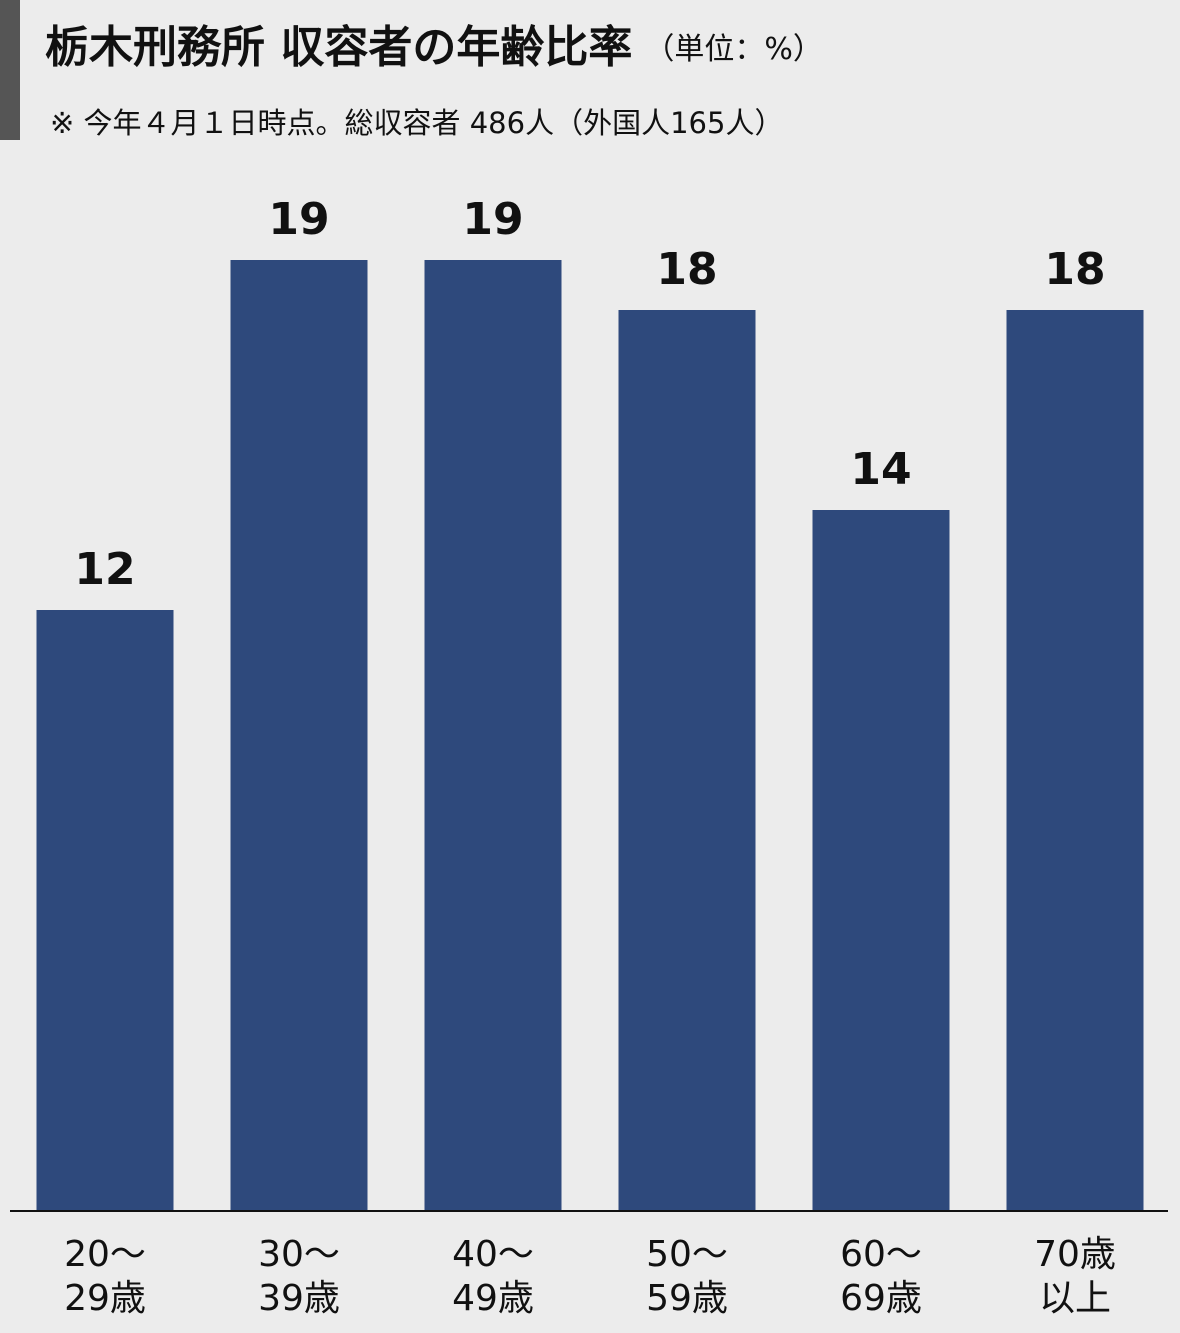 This screenshot has width=1180, height=1333. Describe the element at coordinates (687, 1298) in the screenshot. I see `x-tick-label: 59歳` at that location.